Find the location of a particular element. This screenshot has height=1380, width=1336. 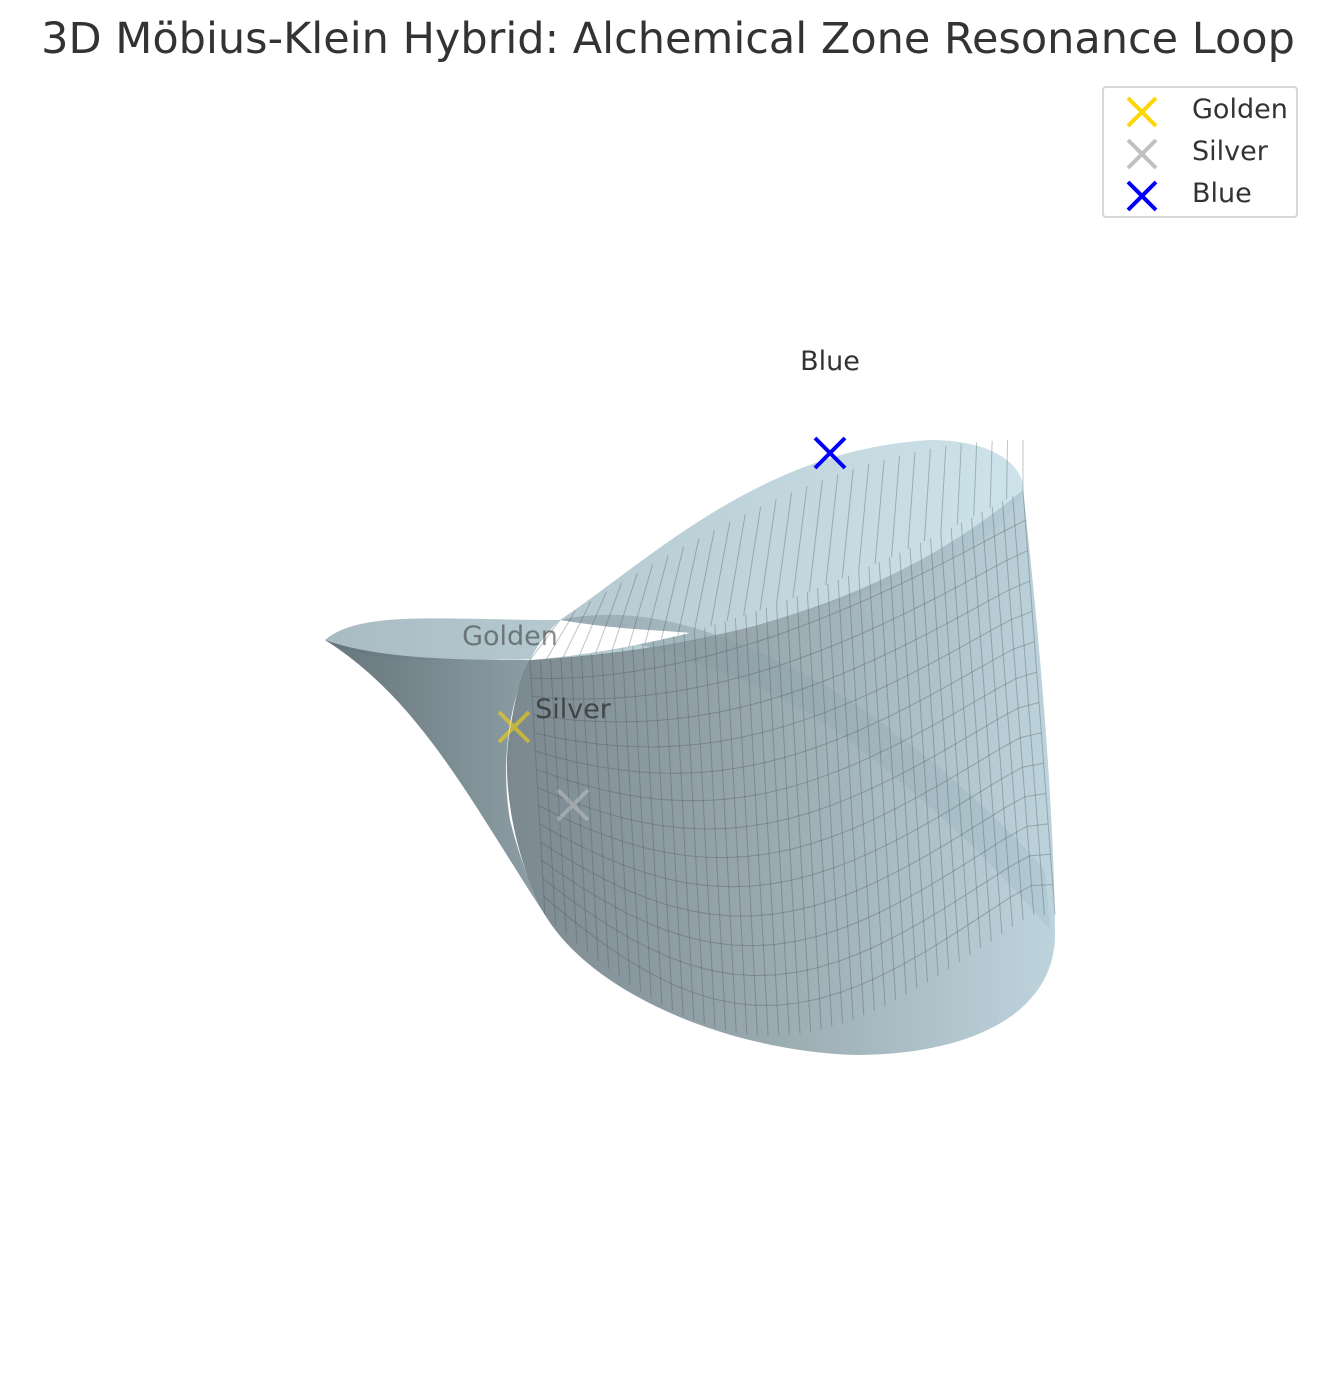

legend-label: Silver is located at coordinates (1230, 151).